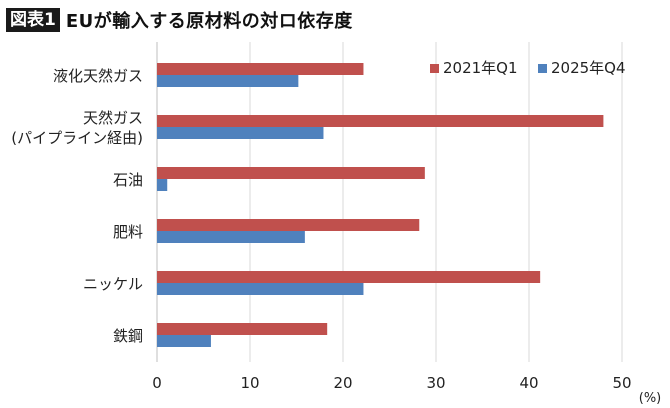  What do you see at coordinates (98, 76) in the screenshot?
I see `category-label-0: 液化天然ガス` at bounding box center [98, 76].